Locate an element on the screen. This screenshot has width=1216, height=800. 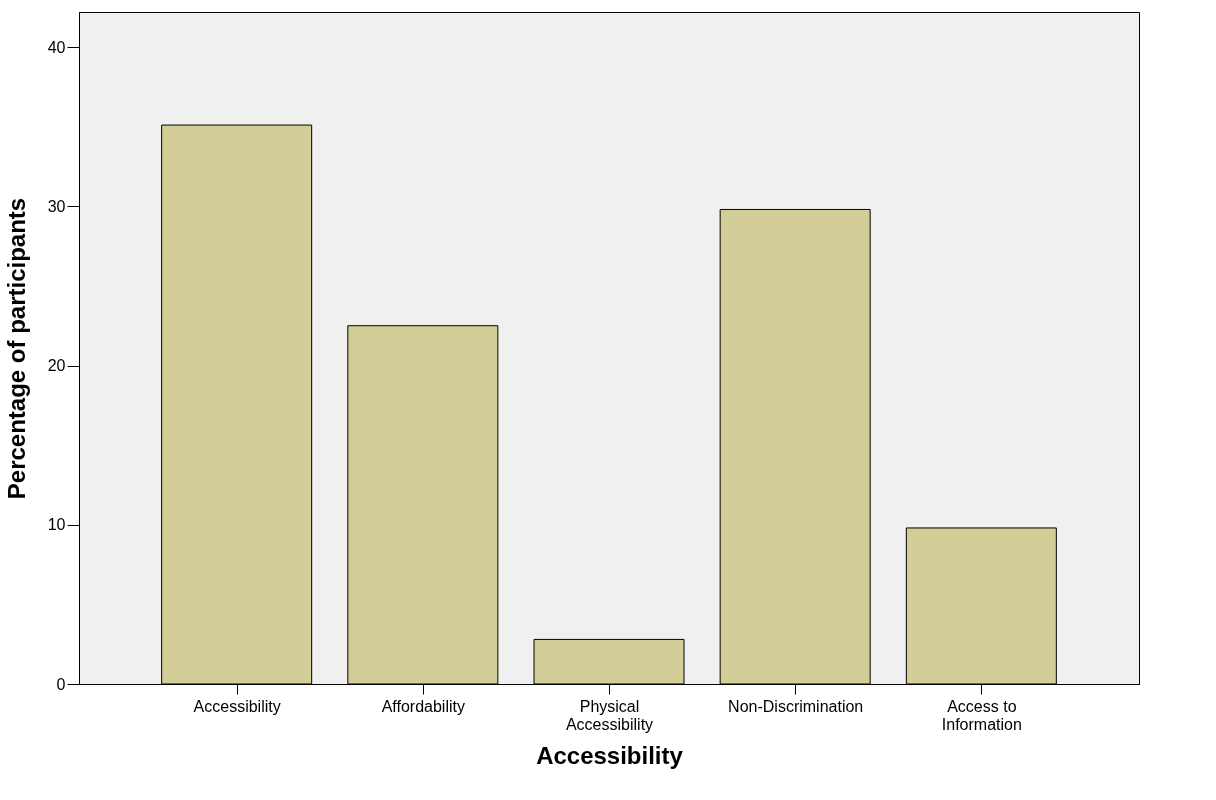
x-axis-title: Accessibility is located at coordinates (610, 755).